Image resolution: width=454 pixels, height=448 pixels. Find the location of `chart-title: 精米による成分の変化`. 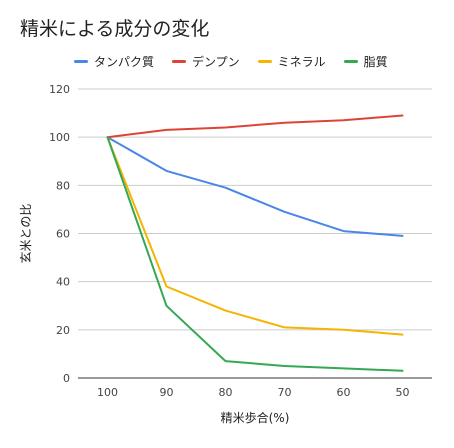

chart-title: 精米による成分の変化 is located at coordinates (115, 29).